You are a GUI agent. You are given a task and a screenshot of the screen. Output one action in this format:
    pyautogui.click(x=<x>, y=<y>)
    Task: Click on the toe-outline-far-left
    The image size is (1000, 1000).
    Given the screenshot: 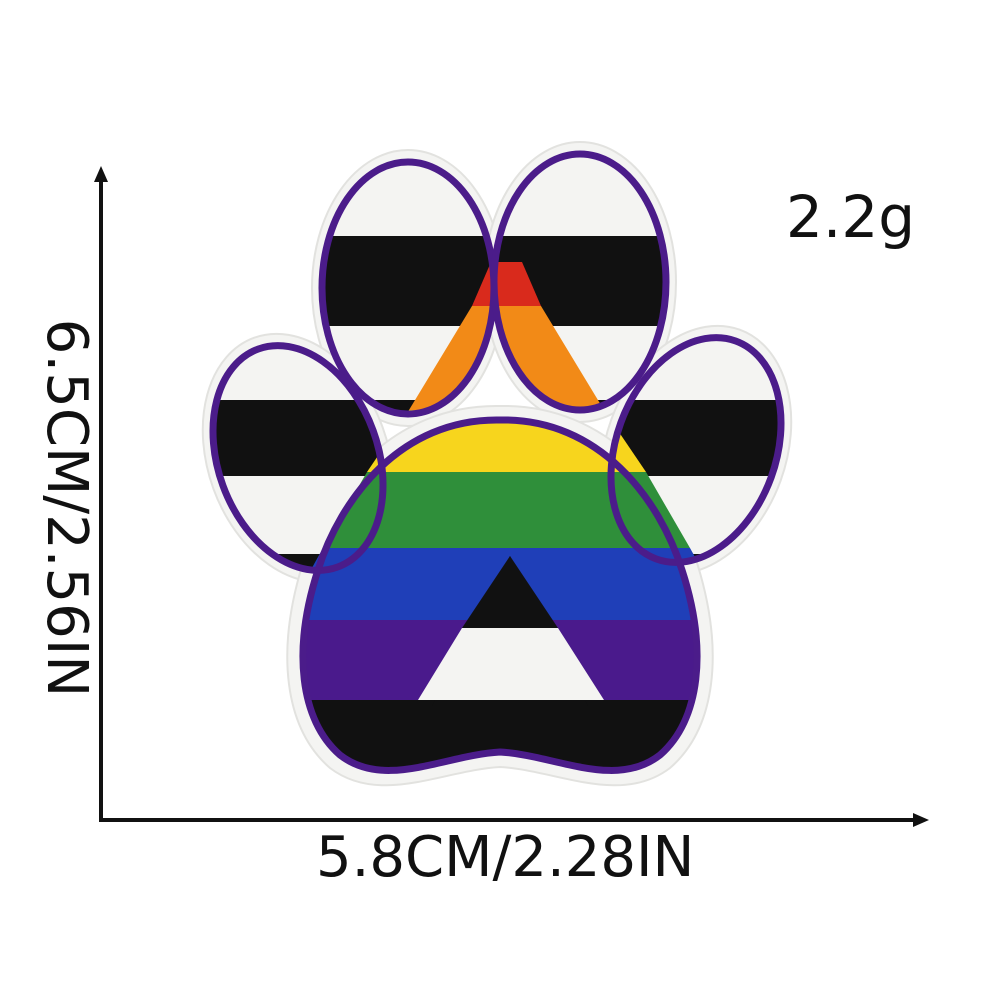 What is the action you would take?
    pyautogui.click(x=298, y=458)
    